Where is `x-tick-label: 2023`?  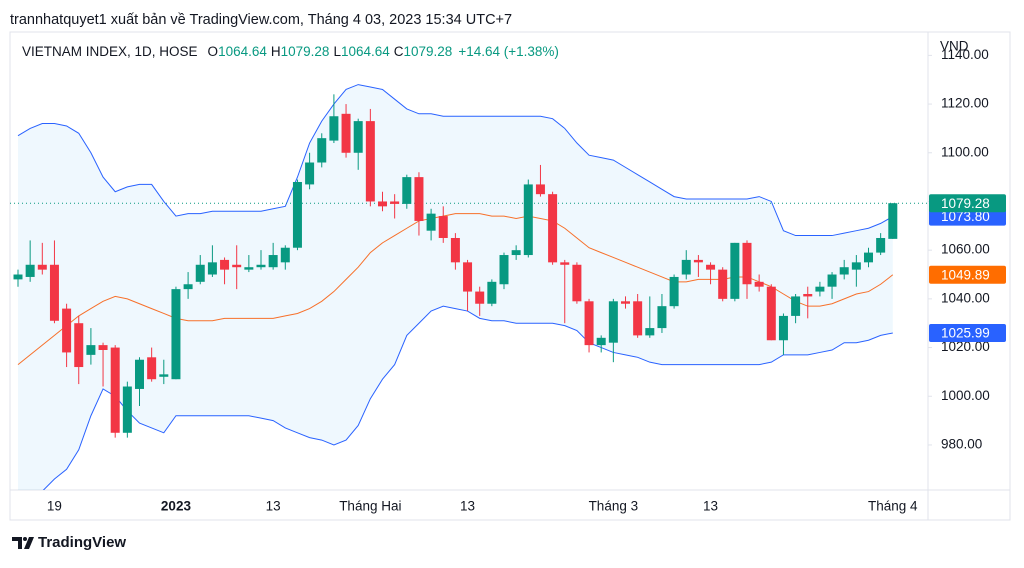
x-tick-label: 2023 is located at coordinates (176, 506).